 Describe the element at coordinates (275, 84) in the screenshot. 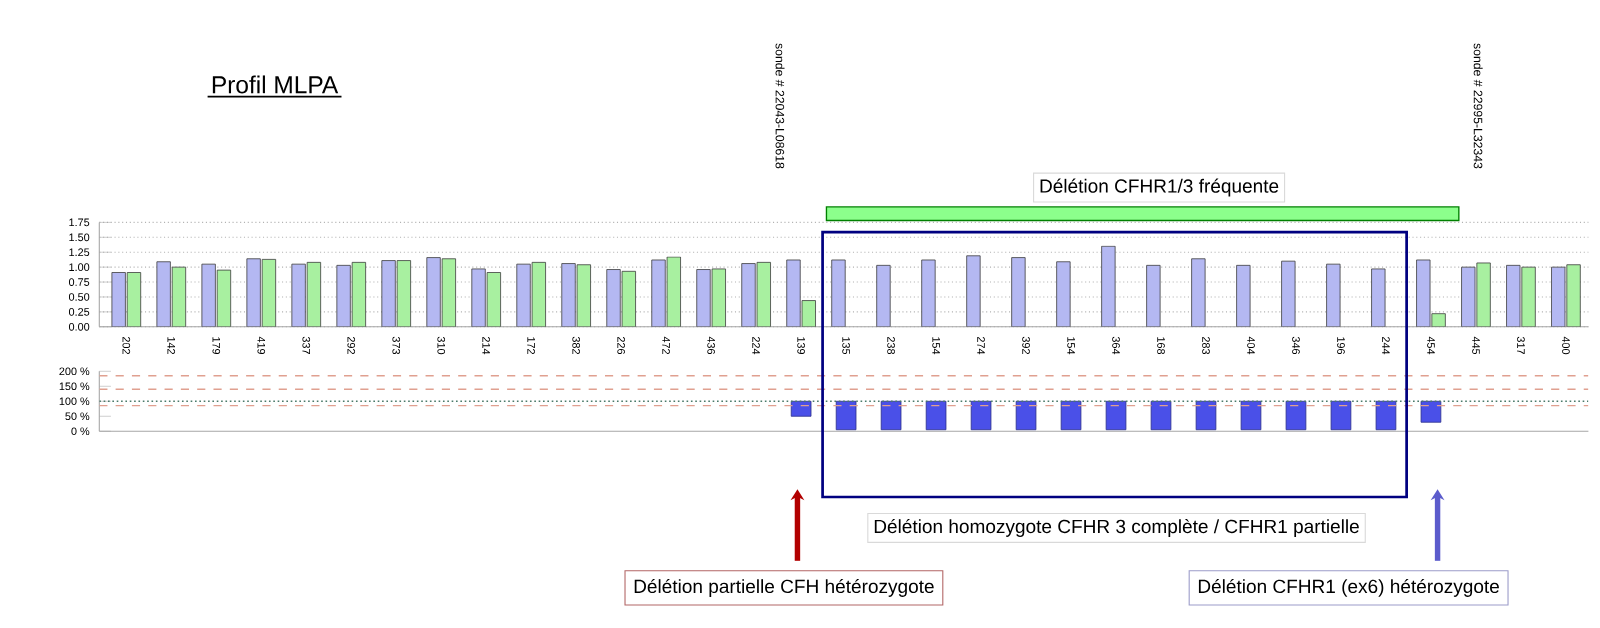

I see `chart-title: Profil MLPA` at that location.